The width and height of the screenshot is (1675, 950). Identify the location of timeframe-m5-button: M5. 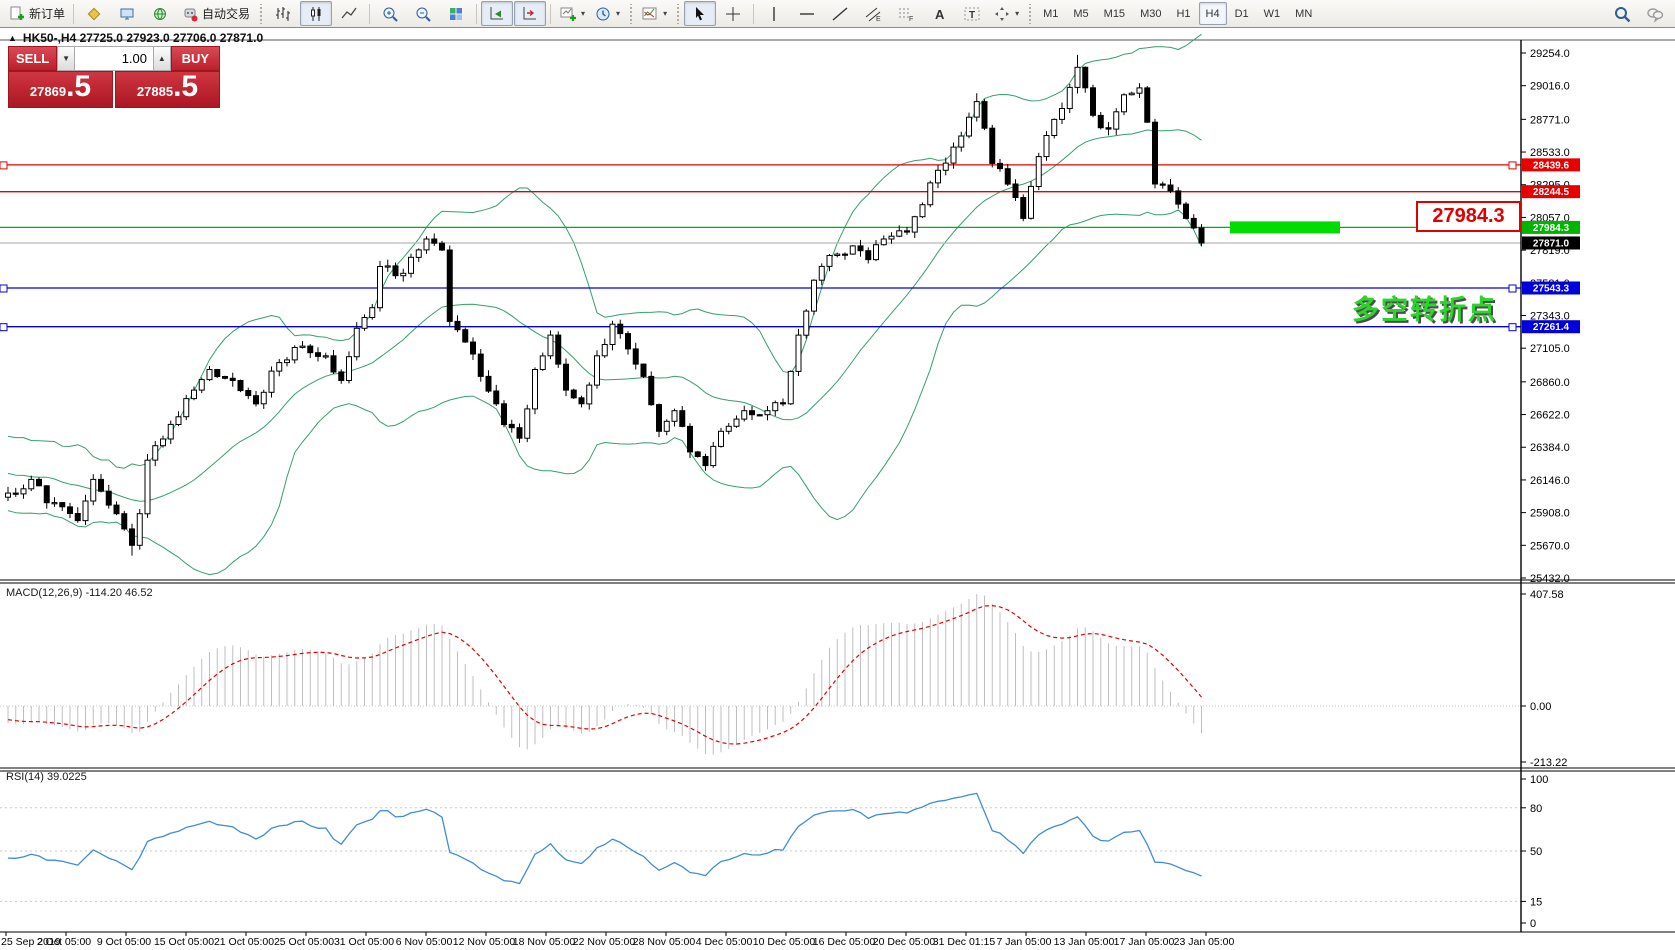
(1081, 13).